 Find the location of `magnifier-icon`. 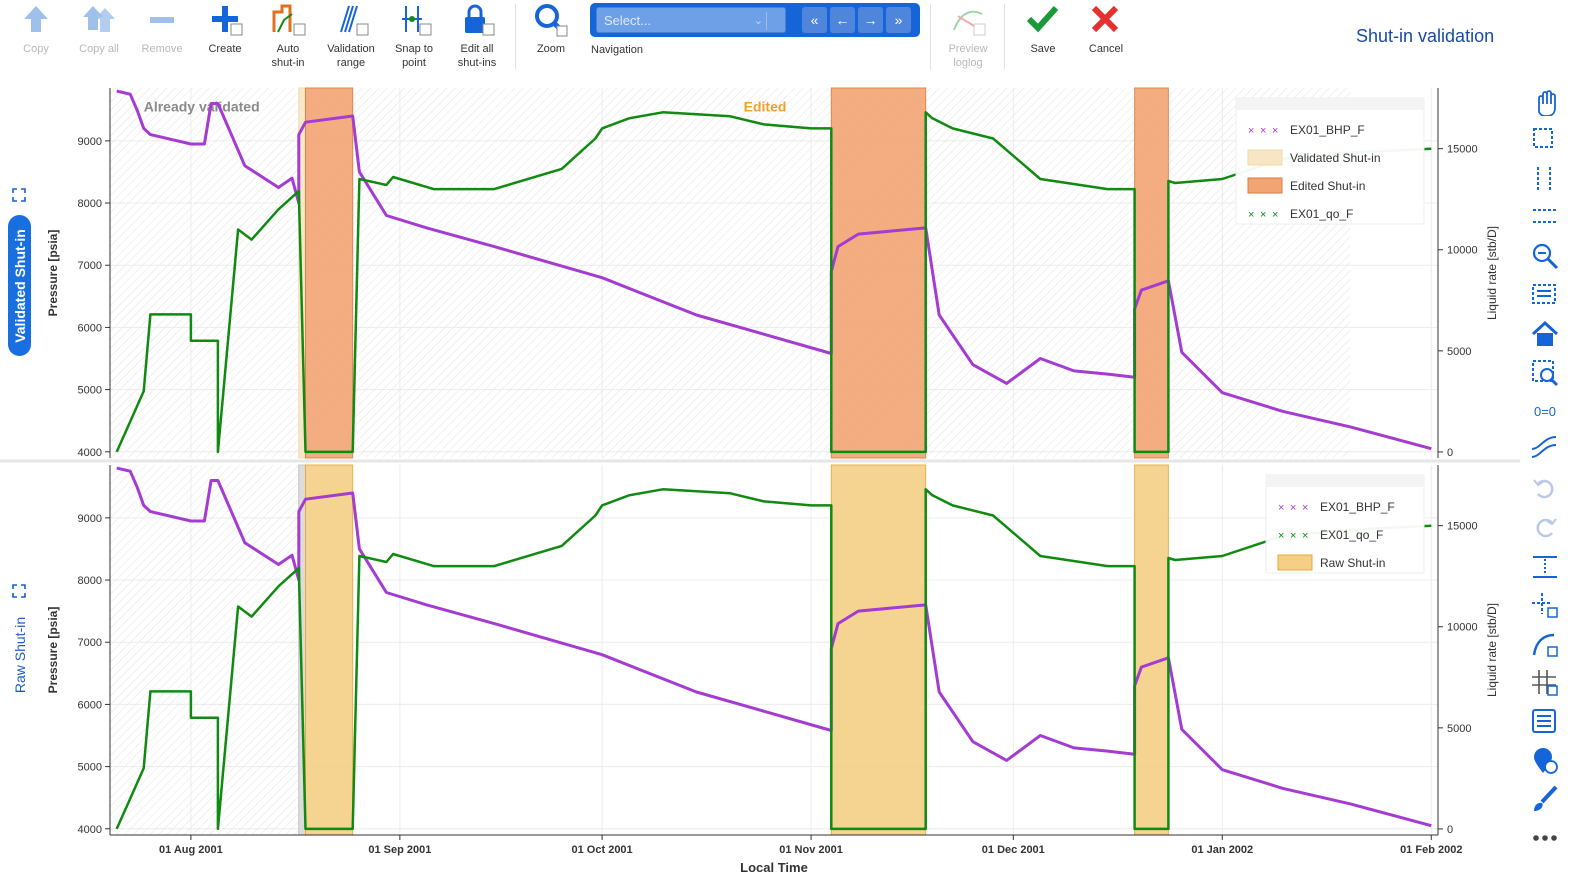

magnifier-icon is located at coordinates (551, 20).